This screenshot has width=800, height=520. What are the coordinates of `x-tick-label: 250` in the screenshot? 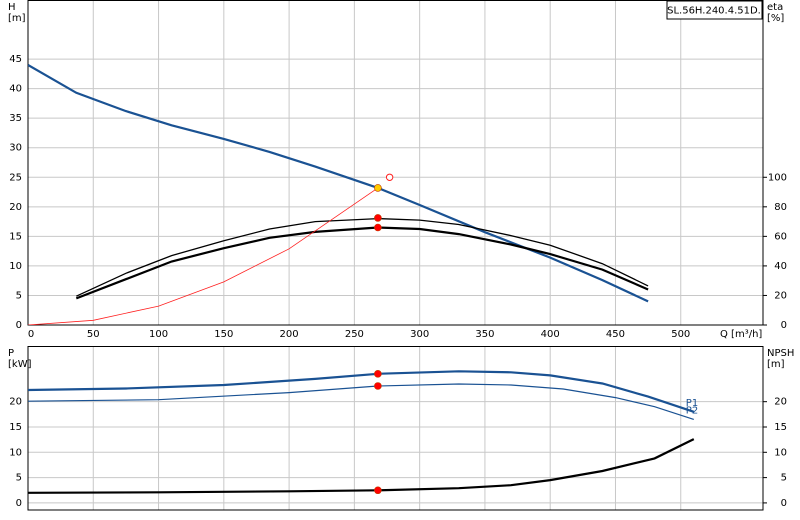 It's located at (354, 334).